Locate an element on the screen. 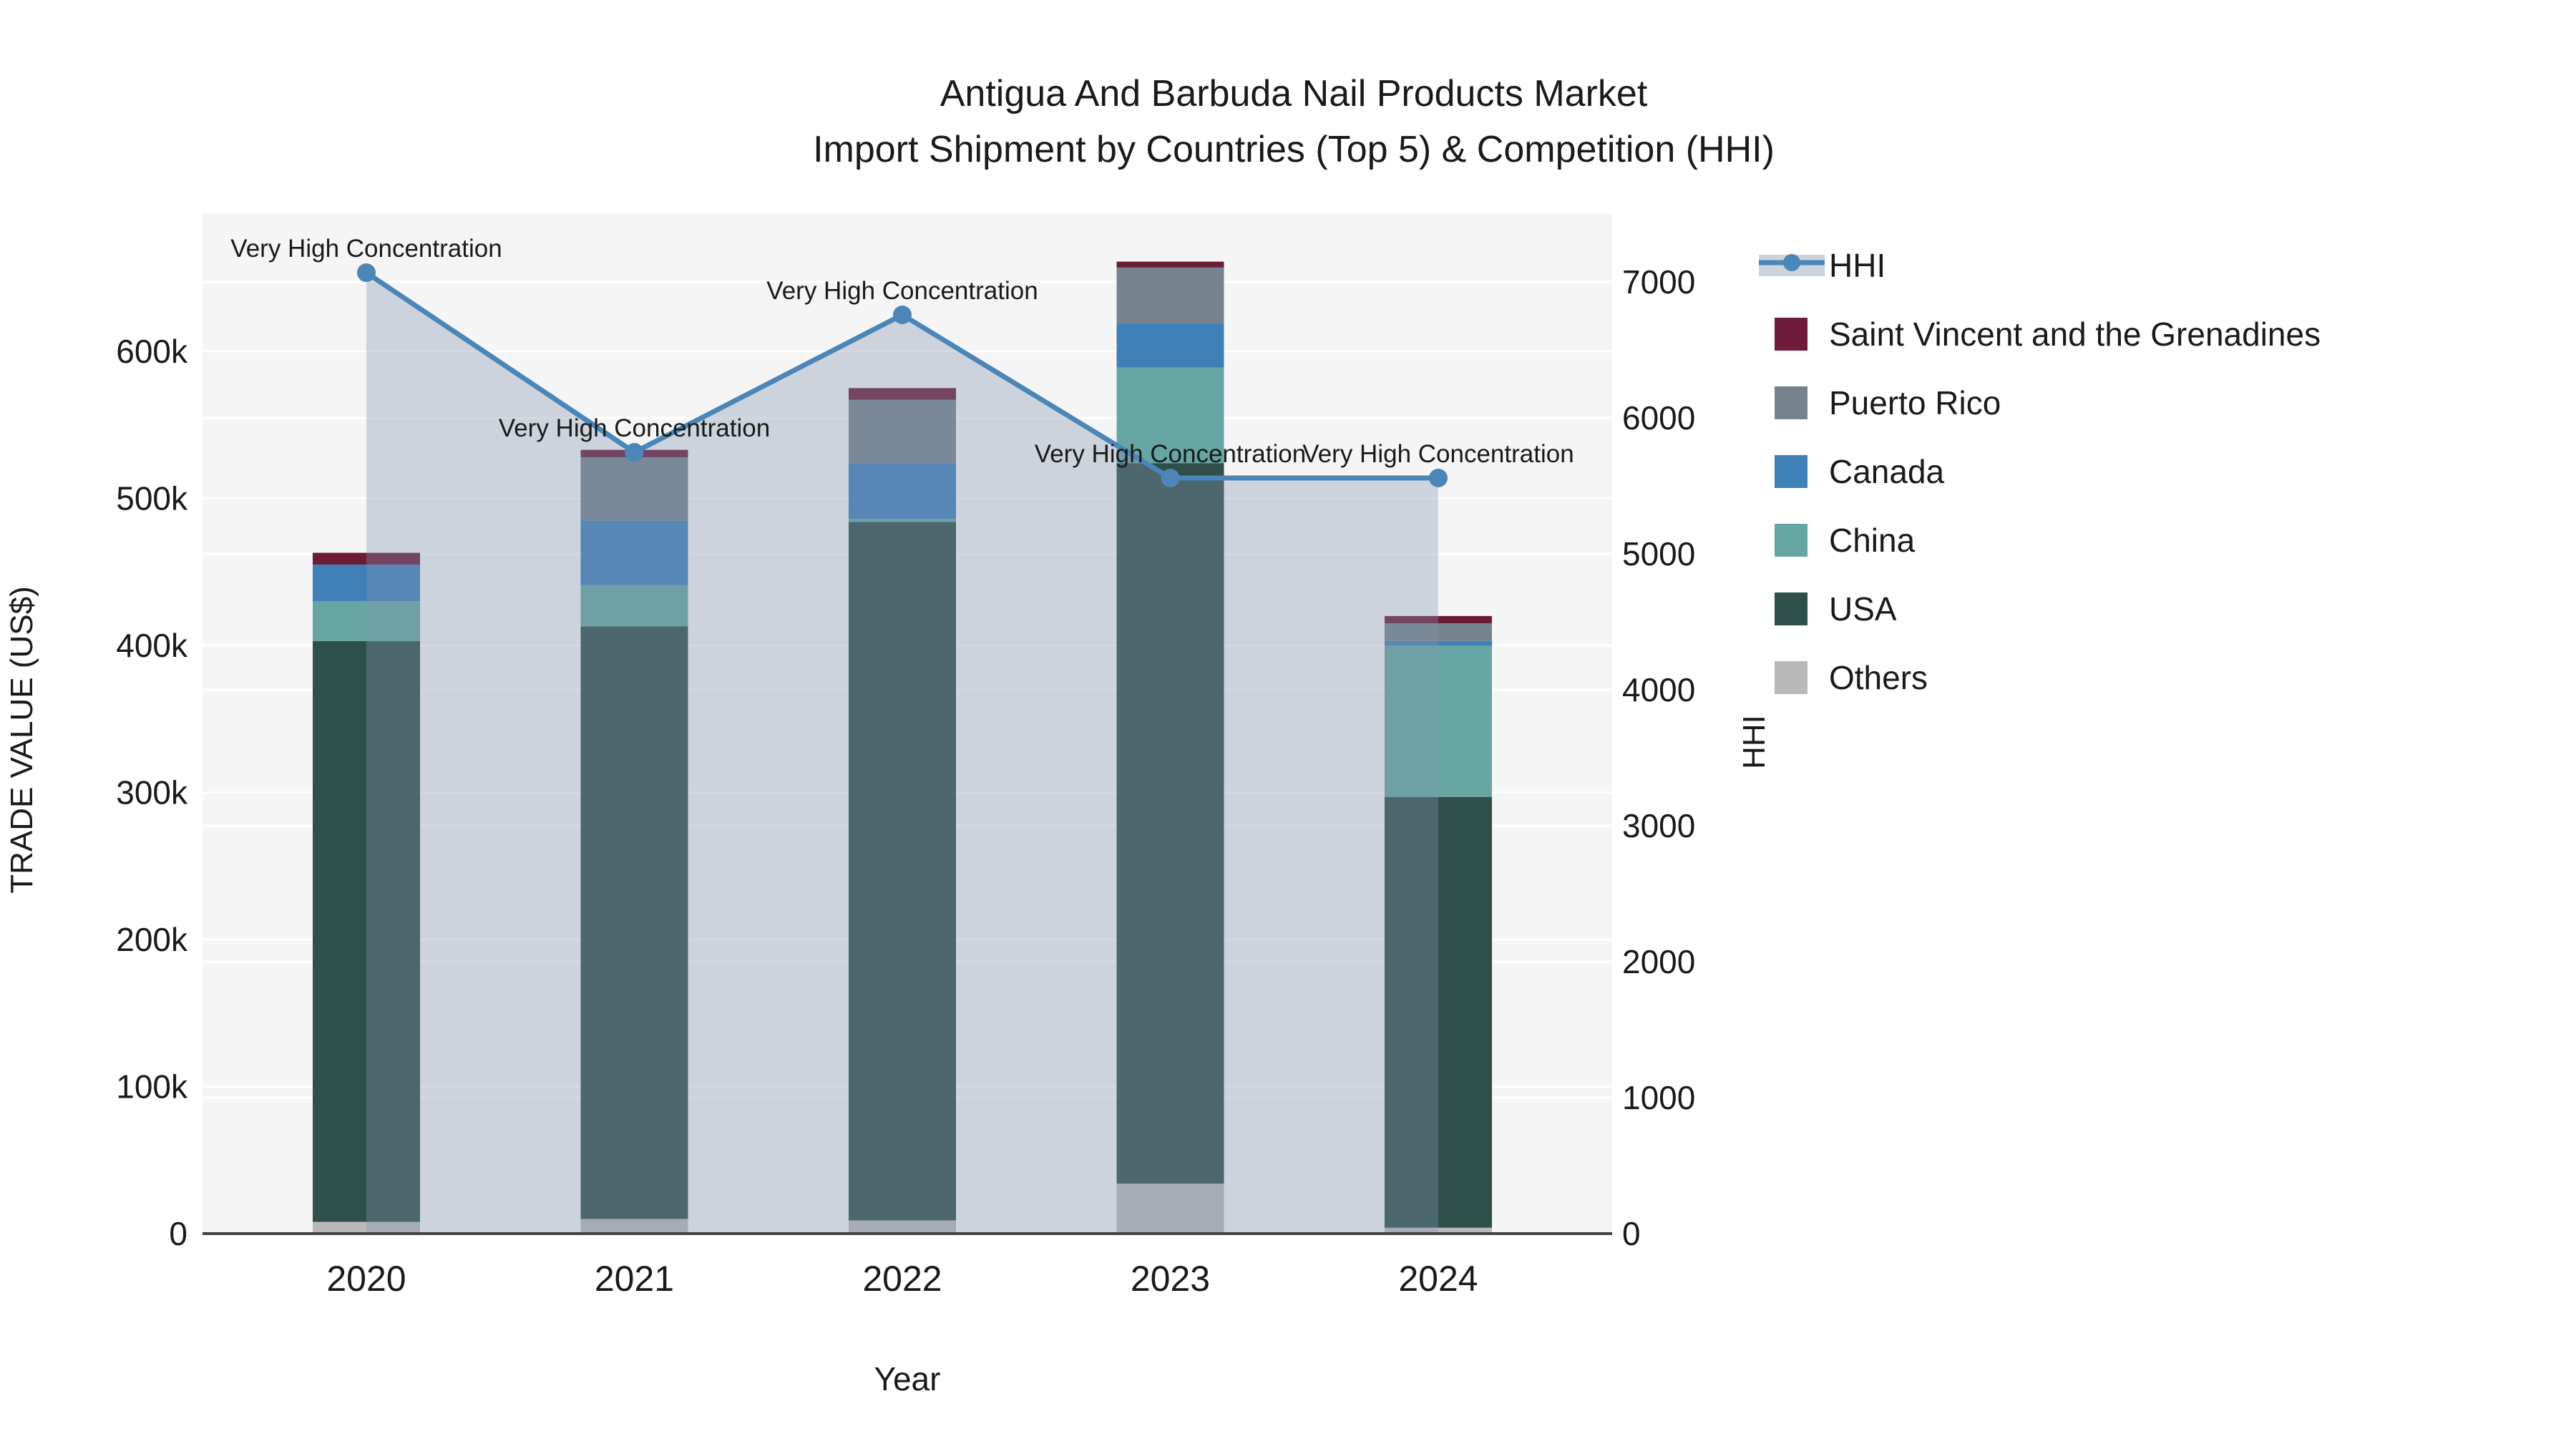  bar-segment-others-2022 is located at coordinates (902, 1227).